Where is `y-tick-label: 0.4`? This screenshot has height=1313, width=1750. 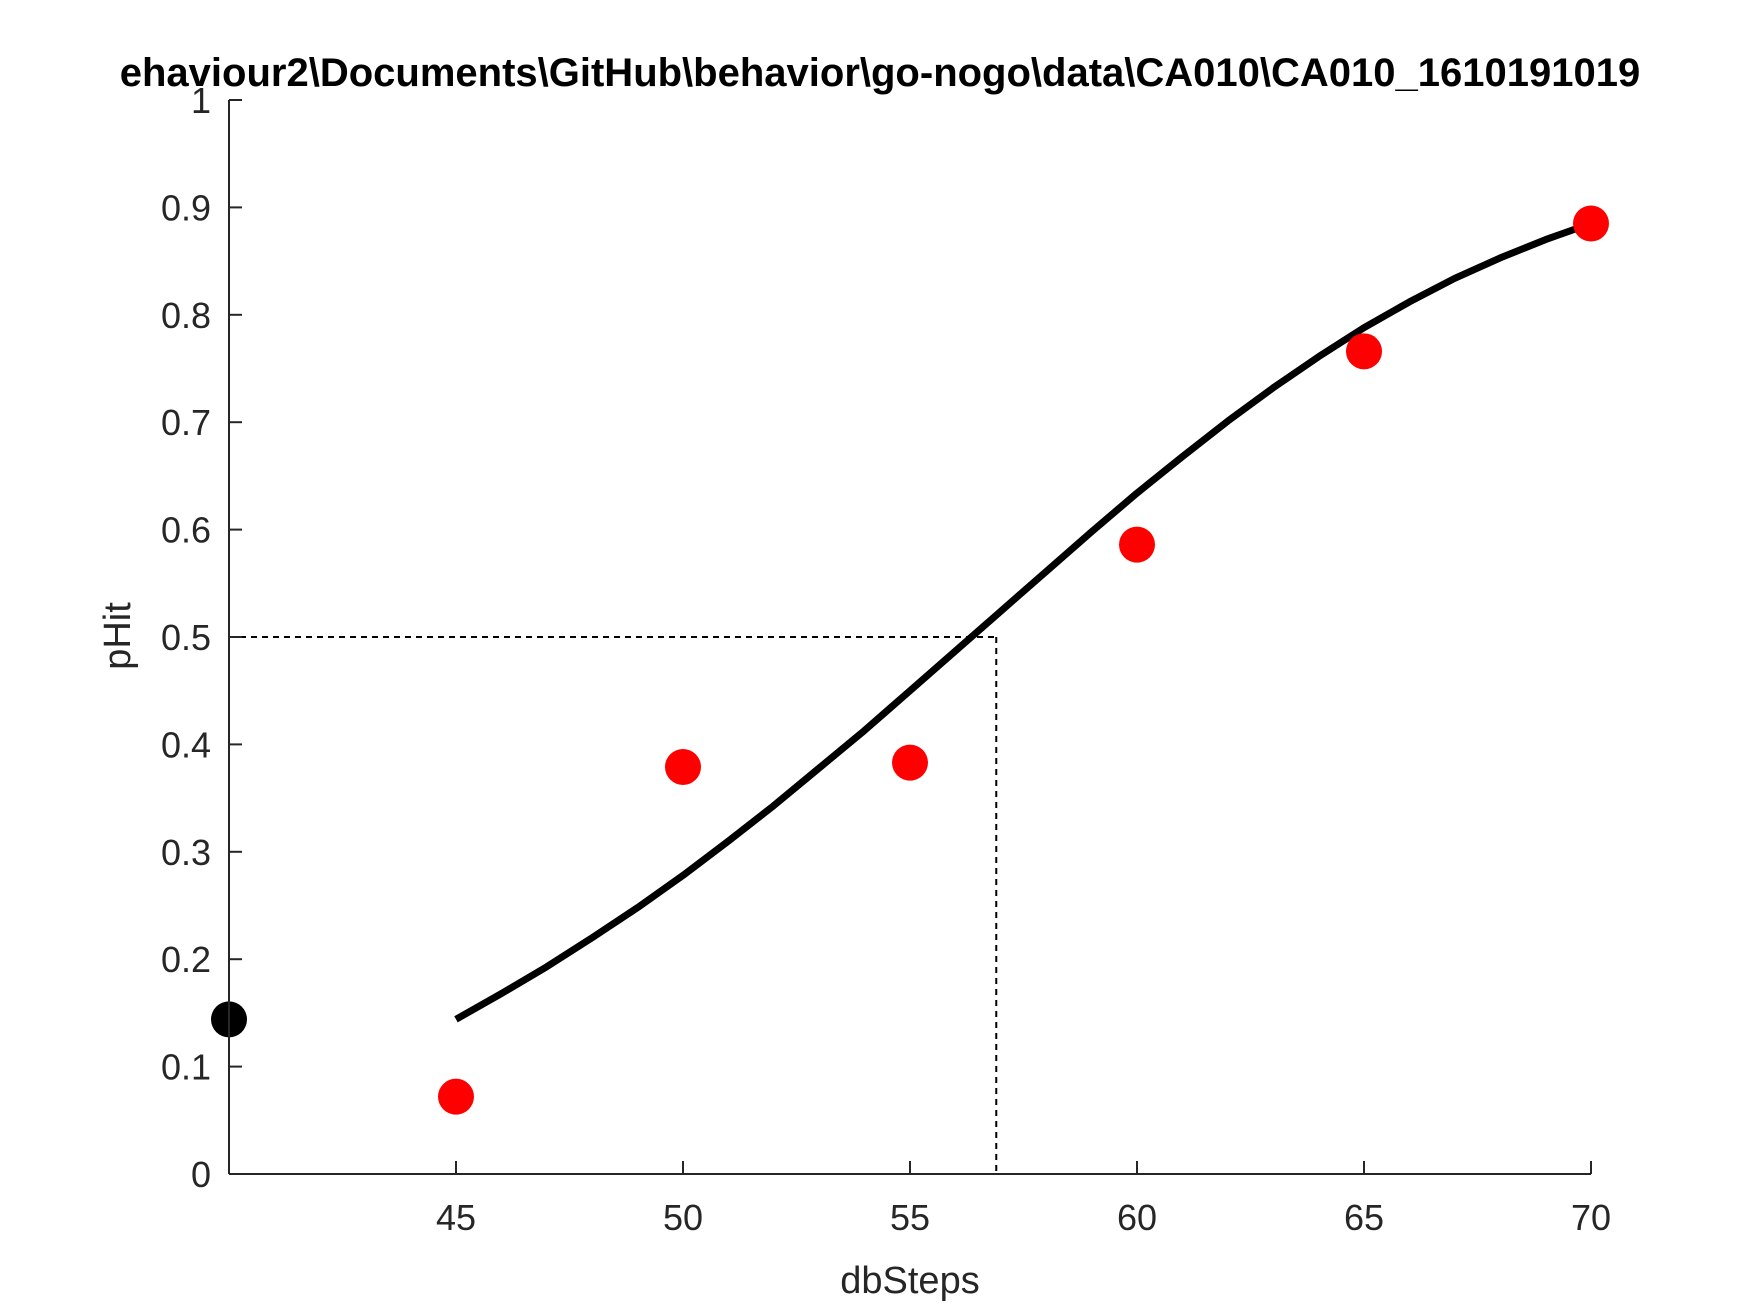
y-tick-label: 0.4 is located at coordinates (186, 744).